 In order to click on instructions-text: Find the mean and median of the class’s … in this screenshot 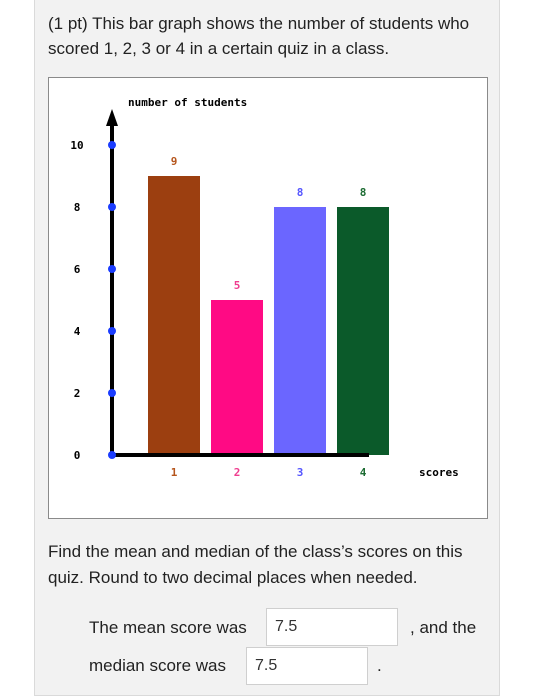, I will do `click(255, 564)`.